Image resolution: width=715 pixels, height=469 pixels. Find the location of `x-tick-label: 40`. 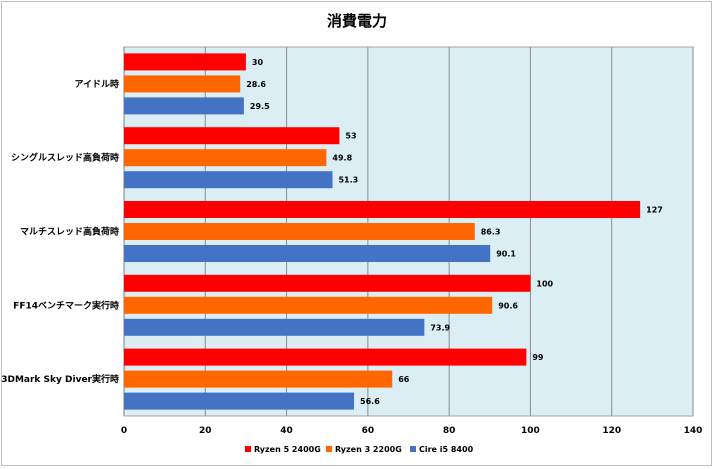

x-tick-label: 40 is located at coordinates (286, 431).